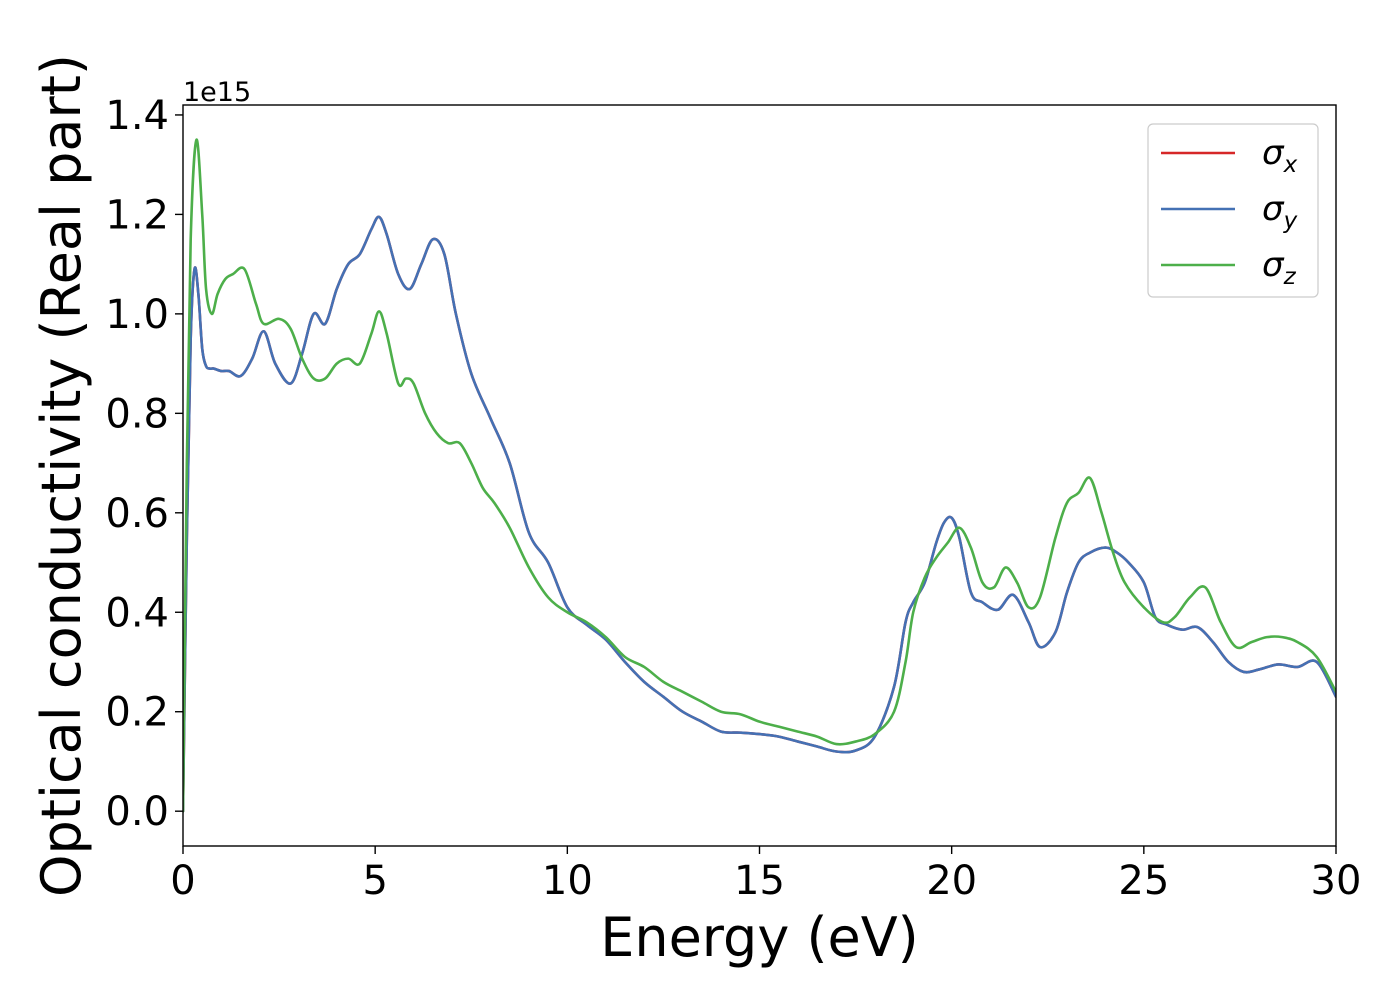 This screenshot has height=1000, width=1400. I want to click on y-tick-label: 0.2, so click(137, 713).